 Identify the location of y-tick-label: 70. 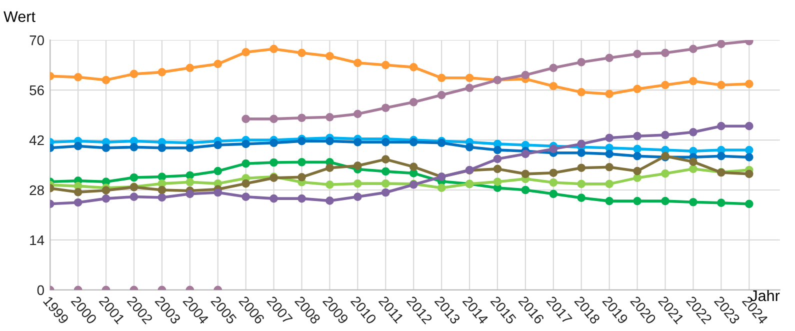
(37, 40).